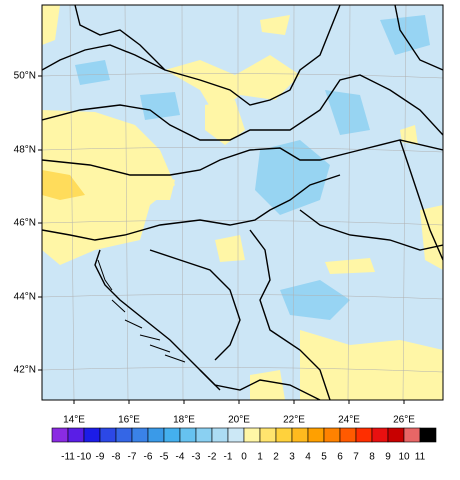 This screenshot has height=480, width=460. What do you see at coordinates (141, 311) in the screenshot?
I see `islands` at bounding box center [141, 311].